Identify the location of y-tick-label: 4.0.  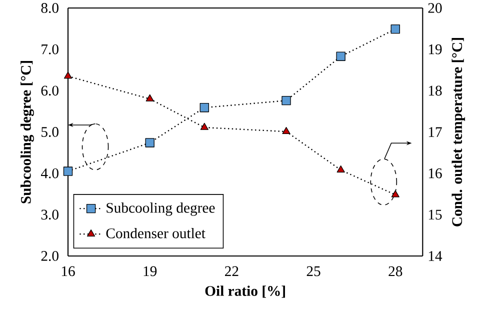
(49, 173).